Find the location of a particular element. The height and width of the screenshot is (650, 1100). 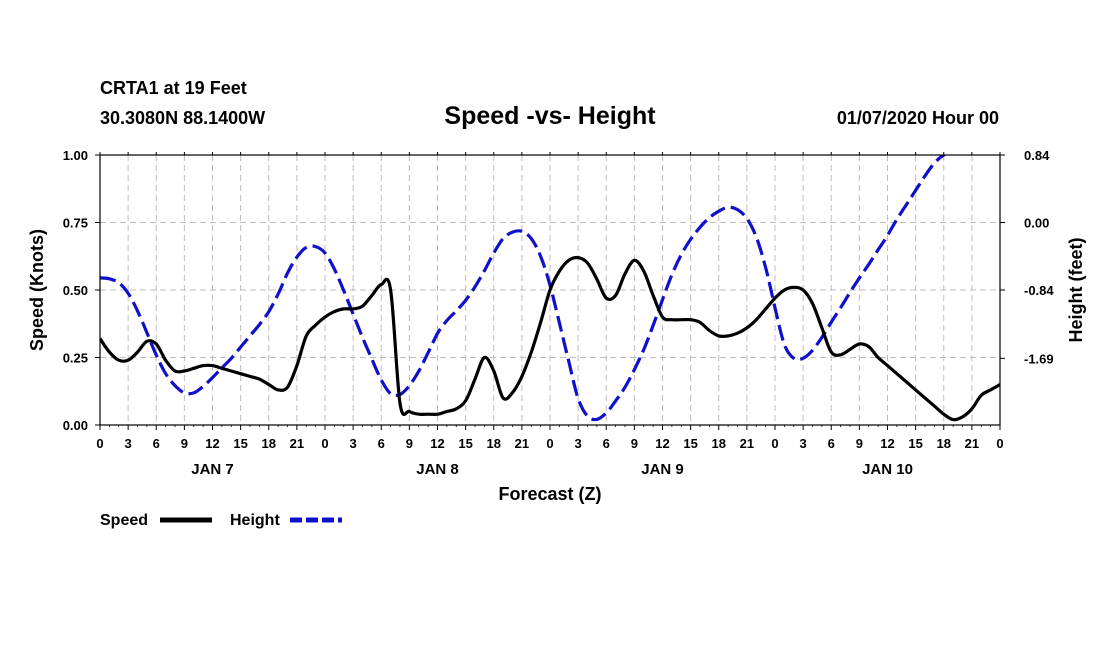

y2-tick-label: 0.84 is located at coordinates (1037, 155).